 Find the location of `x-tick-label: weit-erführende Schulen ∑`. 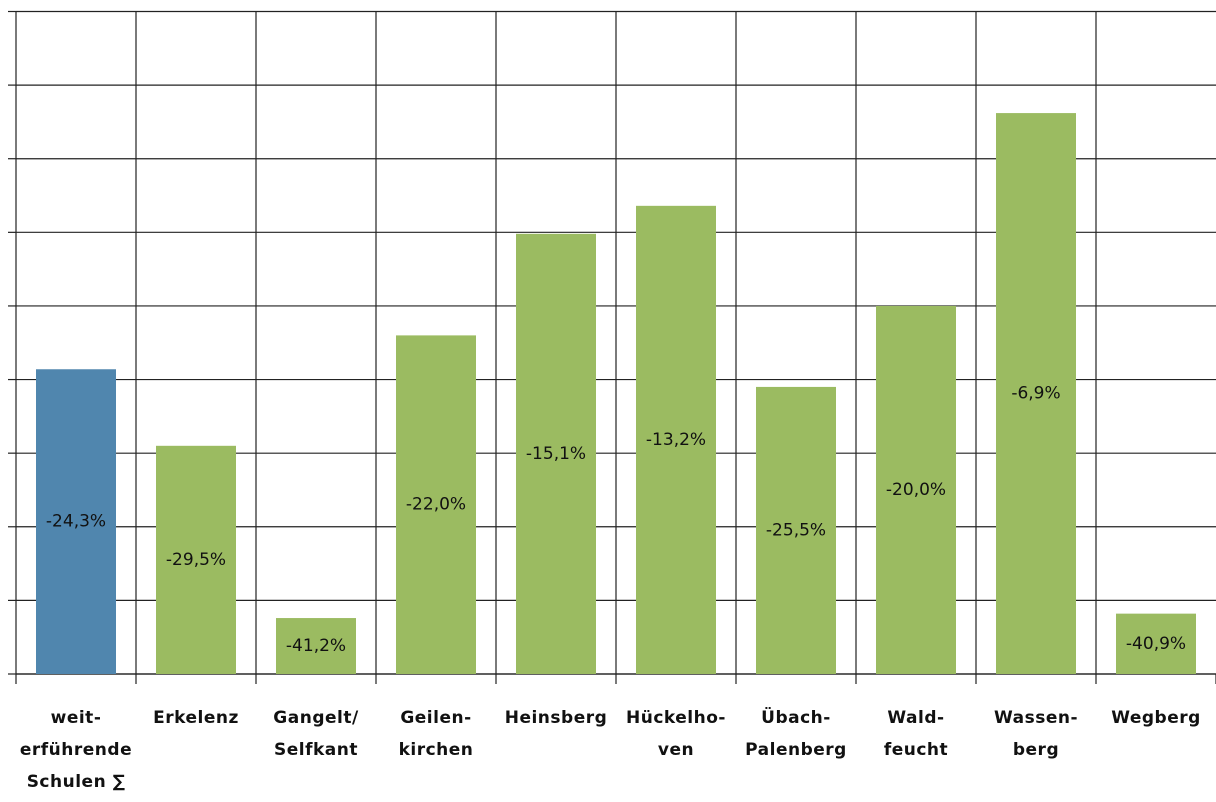

x-tick-label: weit-erführende Schulen ∑ is located at coordinates (76, 750).